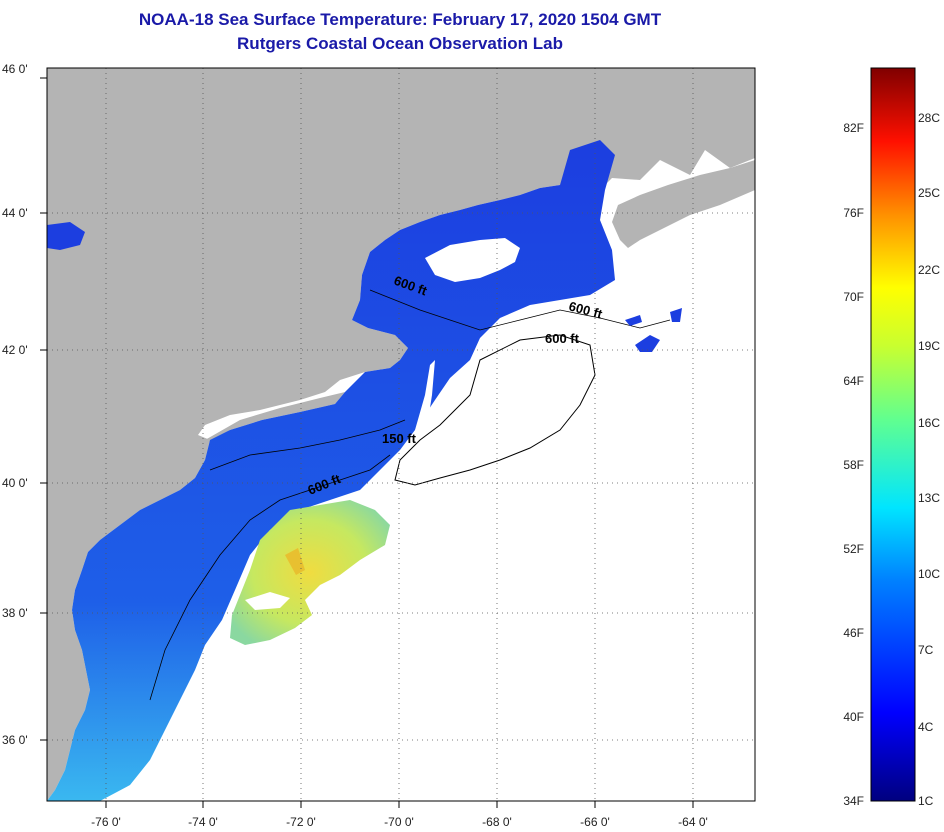 The width and height of the screenshot is (944, 832). Describe the element at coordinates (15, 613) in the screenshot. I see `lat-label: 38 0'` at that location.